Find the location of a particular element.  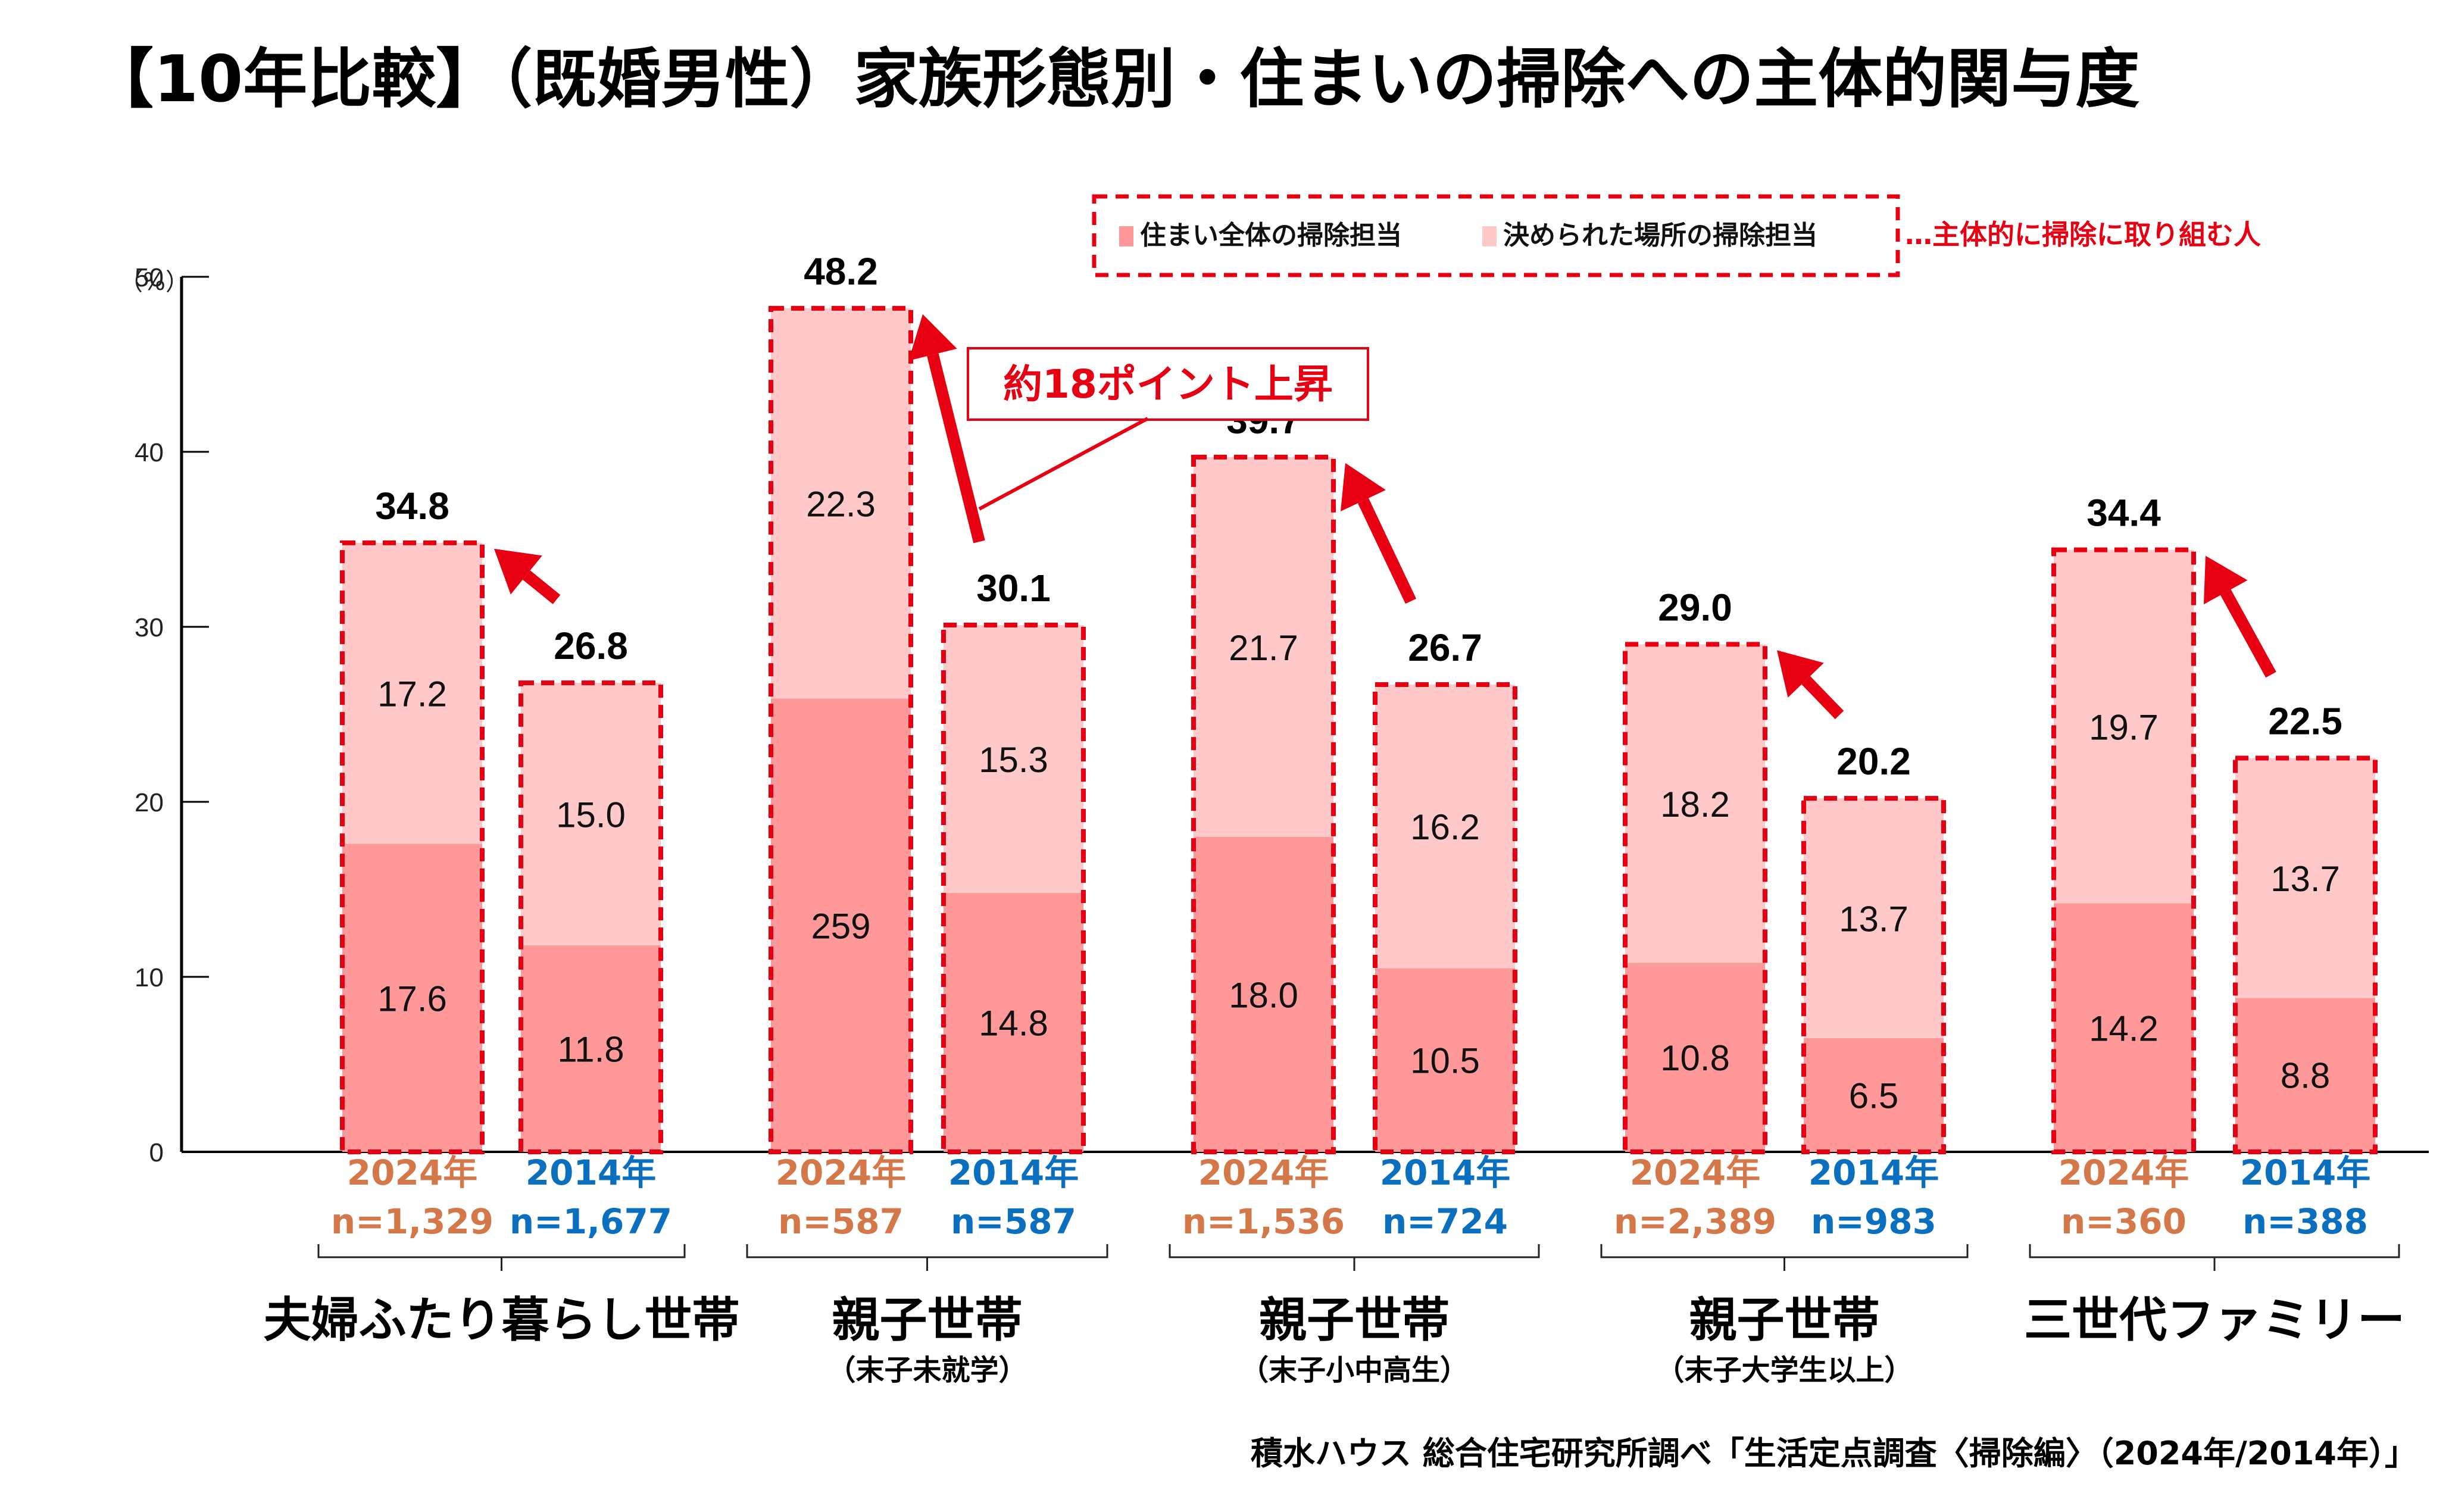

sample-size-label: n=360 is located at coordinates (2124, 1221).